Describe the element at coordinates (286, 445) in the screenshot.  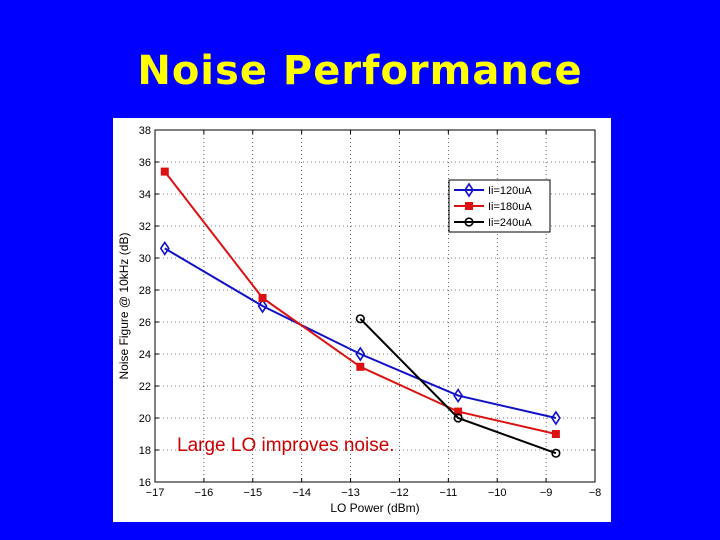
I see `annotation-text: Large LO improves noise.` at that location.